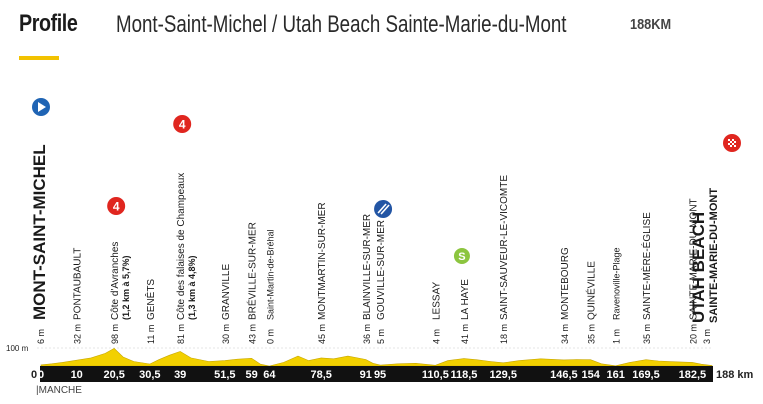  What do you see at coordinates (646, 266) in the screenshot?
I see `waypoint-name: SAINTE-MÈRE-ÉGLISE` at bounding box center [646, 266].